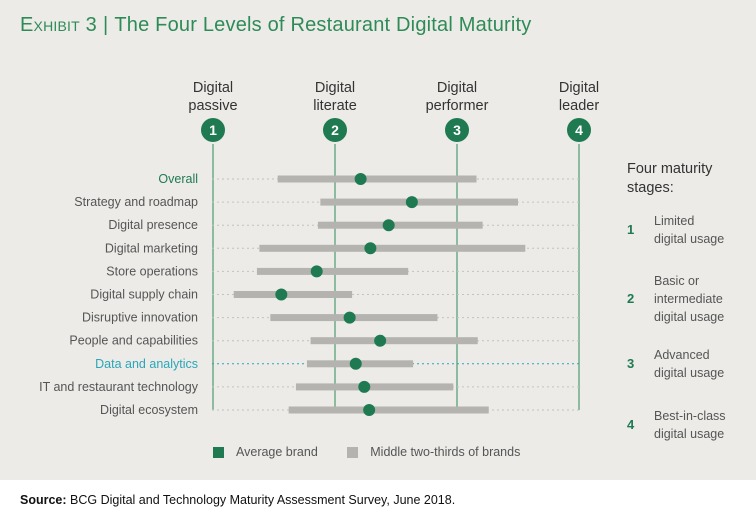  I want to click on stage-description-line: Advanced, so click(682, 355).